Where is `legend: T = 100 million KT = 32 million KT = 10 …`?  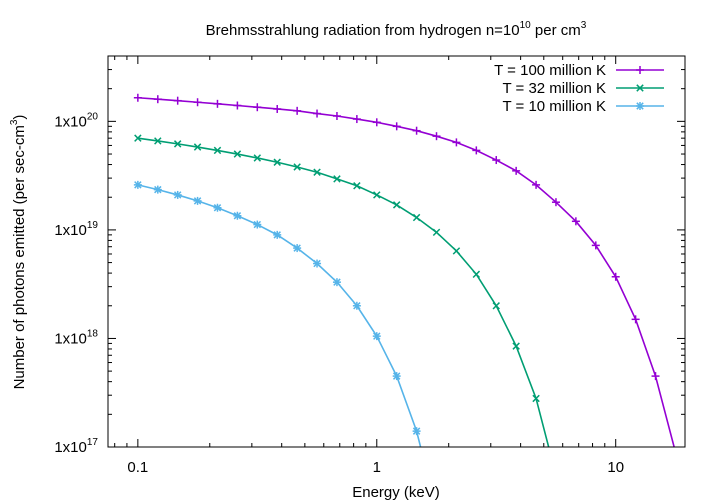 legend: T = 100 million KT = 32 million KT = 10 … is located at coordinates (579, 88).